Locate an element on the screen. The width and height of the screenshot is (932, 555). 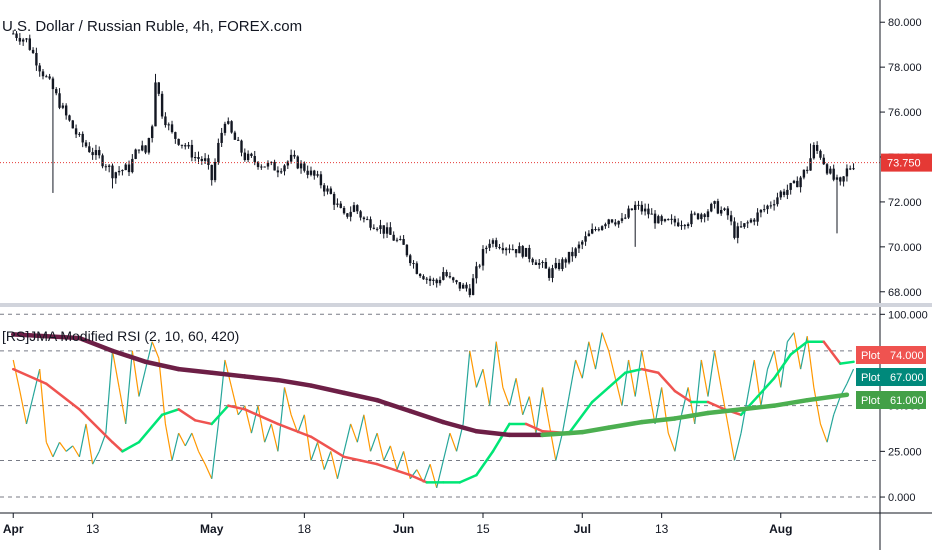
price-tick-label: 68.000 is located at coordinates (905, 293).